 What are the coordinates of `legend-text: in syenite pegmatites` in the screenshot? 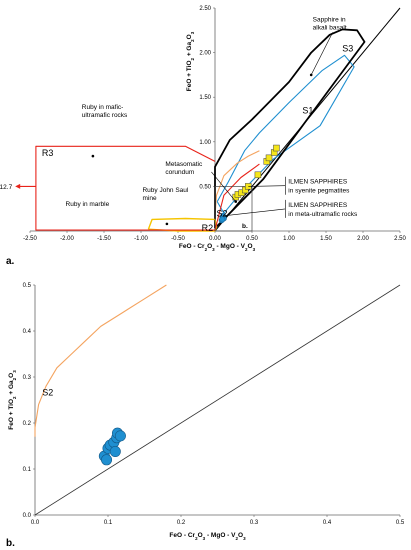 It's located at (319, 191).